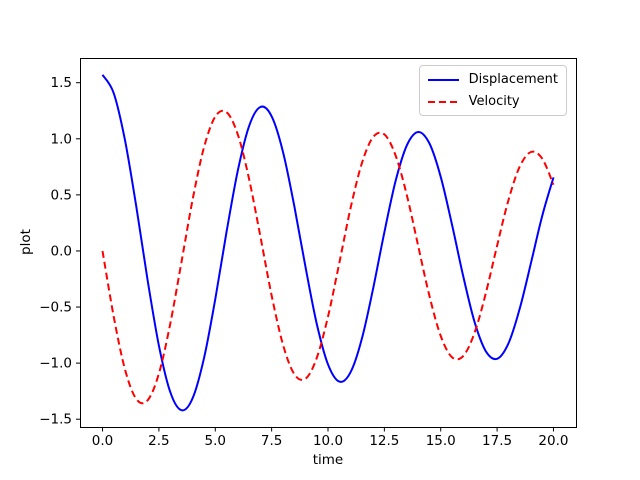  I want to click on y-tick-label: 0.5, so click(61, 195).